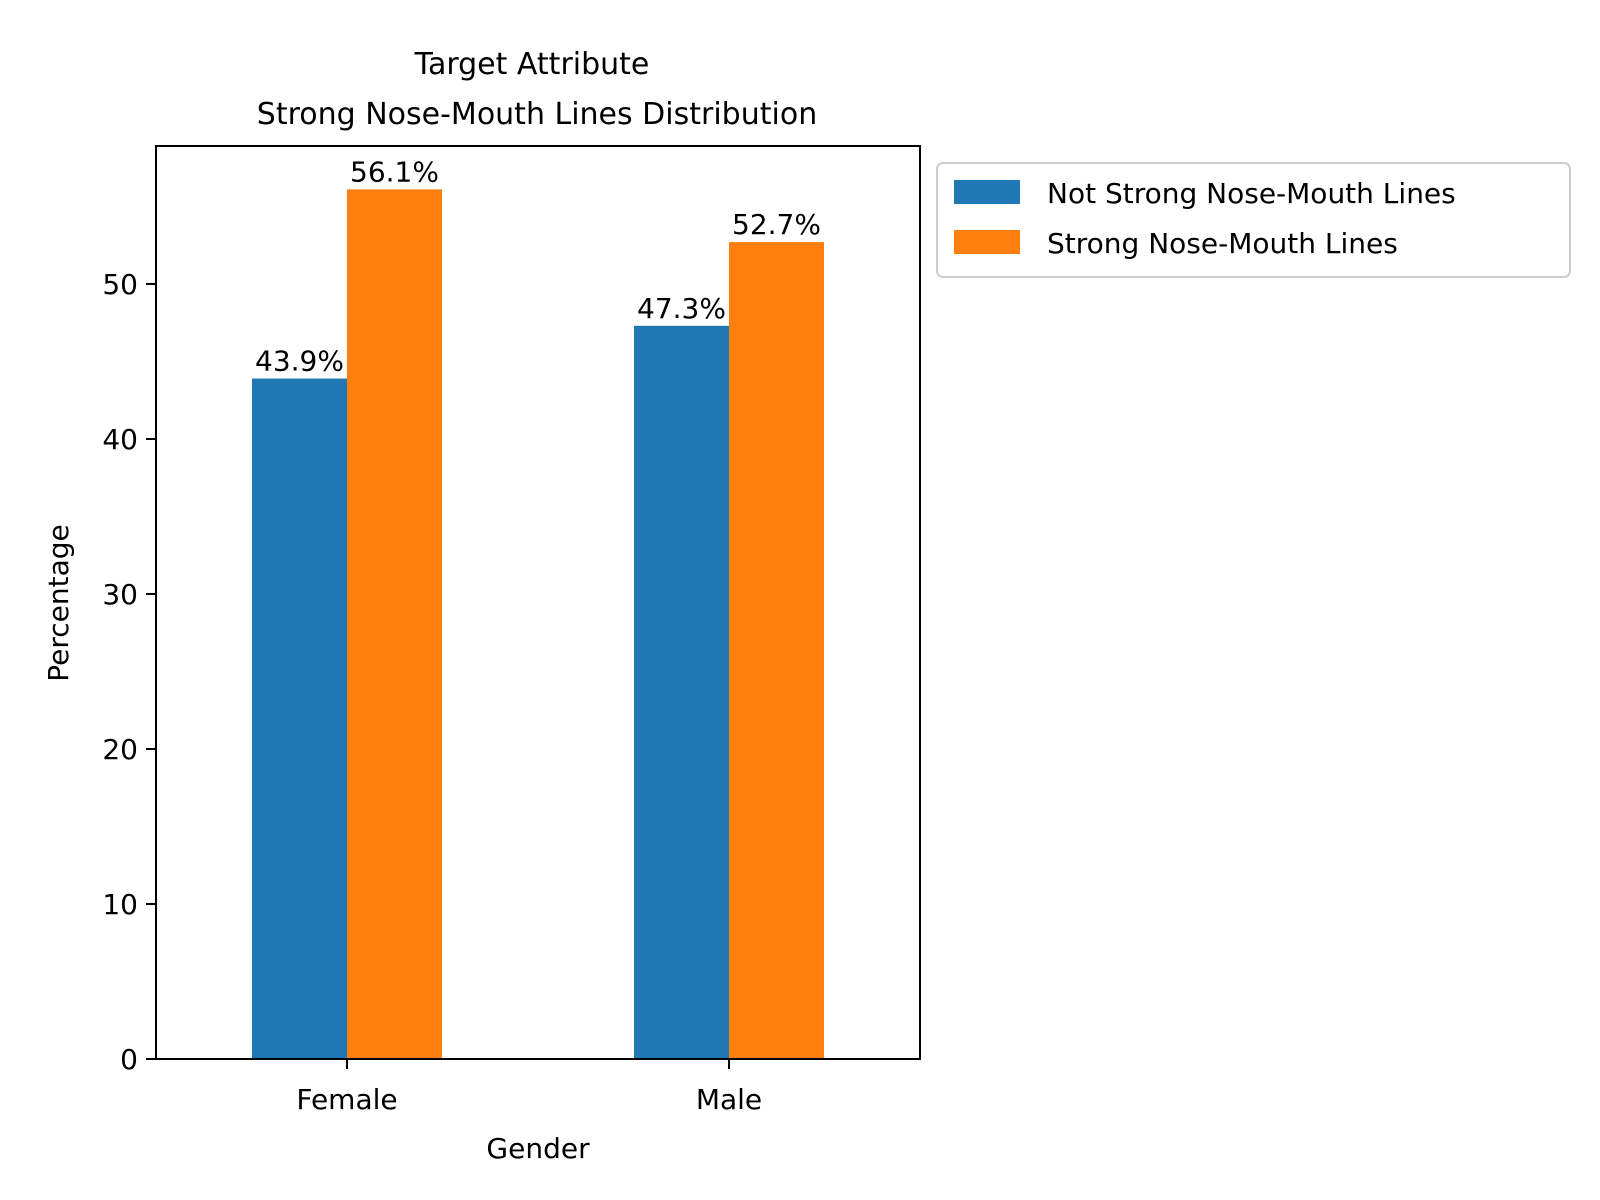 The image size is (1600, 1200). Describe the element at coordinates (729, 1099) in the screenshot. I see `x-tick-label-male: Male` at that location.